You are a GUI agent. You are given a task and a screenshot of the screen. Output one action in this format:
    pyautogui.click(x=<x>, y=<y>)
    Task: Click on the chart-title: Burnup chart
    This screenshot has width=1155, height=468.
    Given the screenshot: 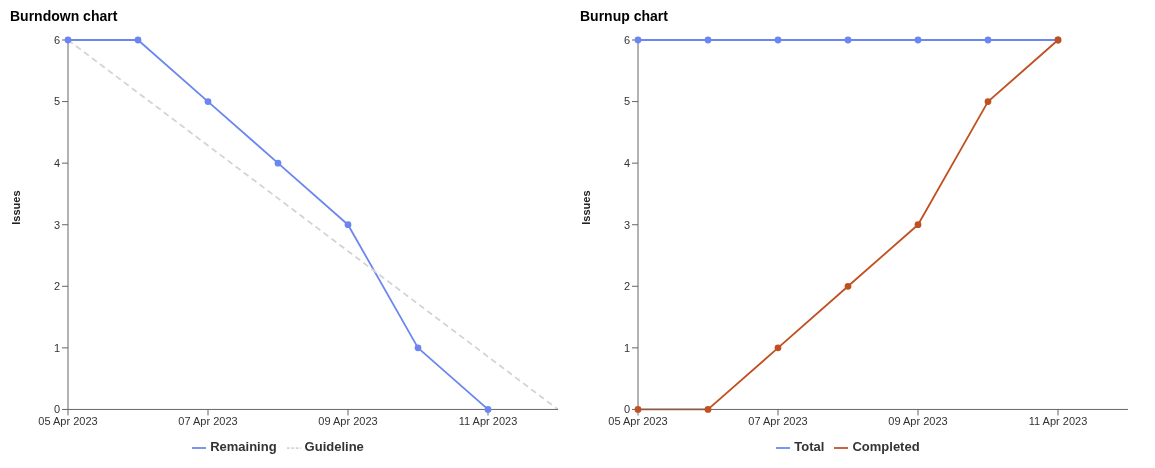 What is the action you would take?
    pyautogui.click(x=624, y=17)
    